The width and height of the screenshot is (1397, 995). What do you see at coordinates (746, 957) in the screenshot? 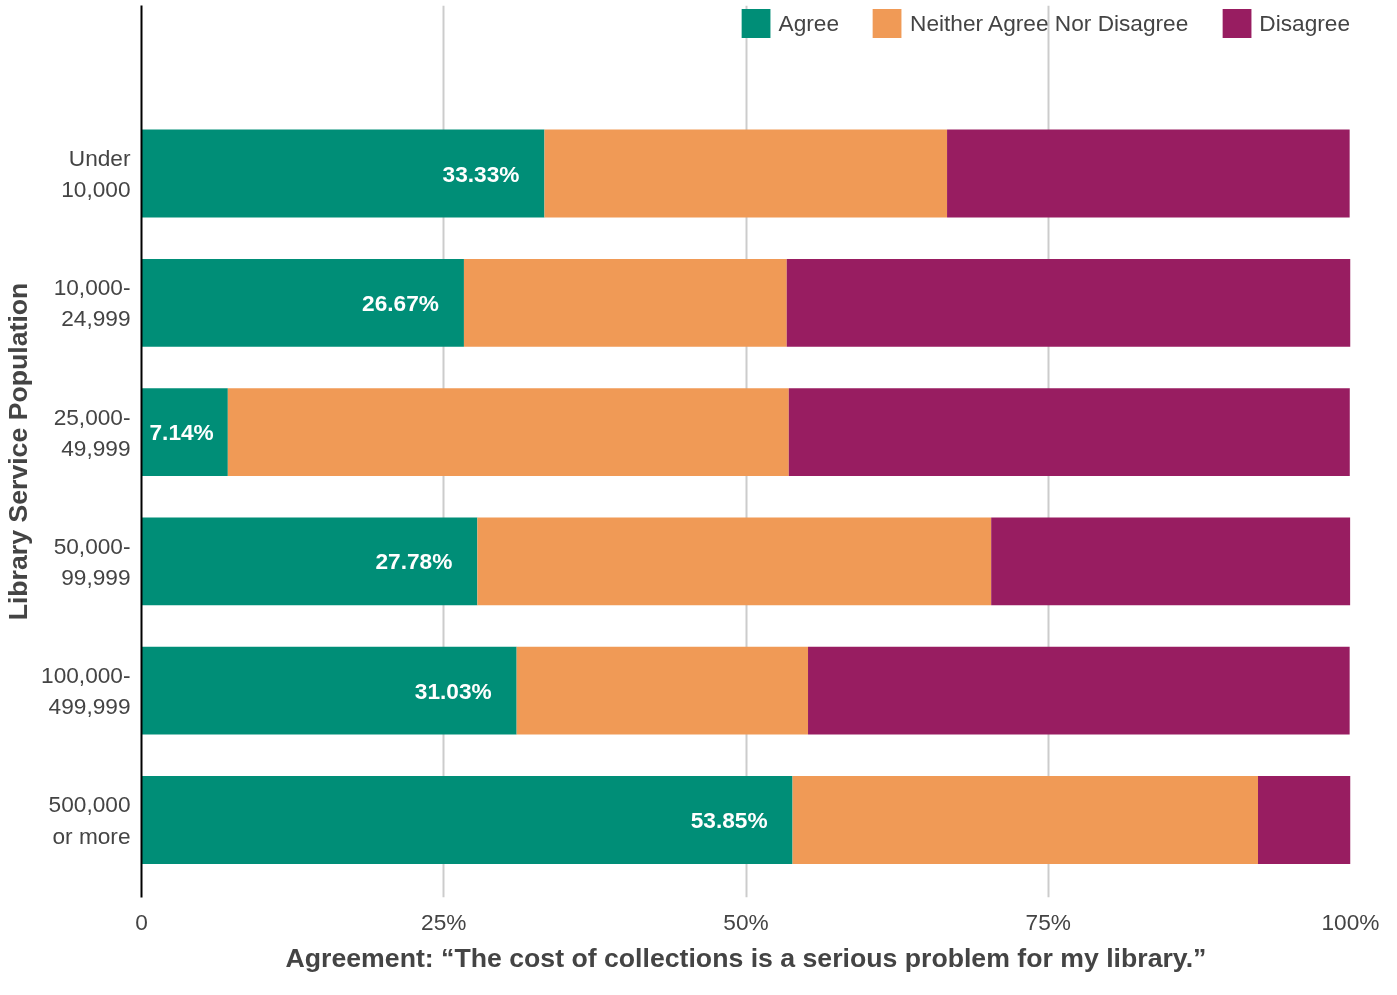
I see `x-axis-title: Agreement: “The cost of collections is a serious problem for my library.”` at bounding box center [746, 957].